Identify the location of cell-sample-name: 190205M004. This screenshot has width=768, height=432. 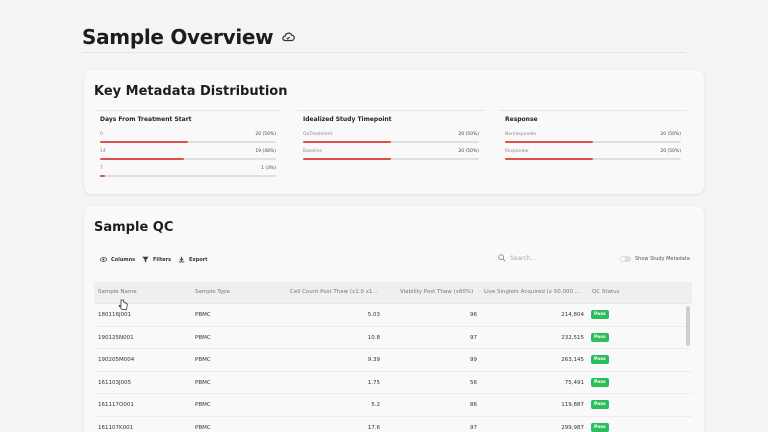
(116, 360).